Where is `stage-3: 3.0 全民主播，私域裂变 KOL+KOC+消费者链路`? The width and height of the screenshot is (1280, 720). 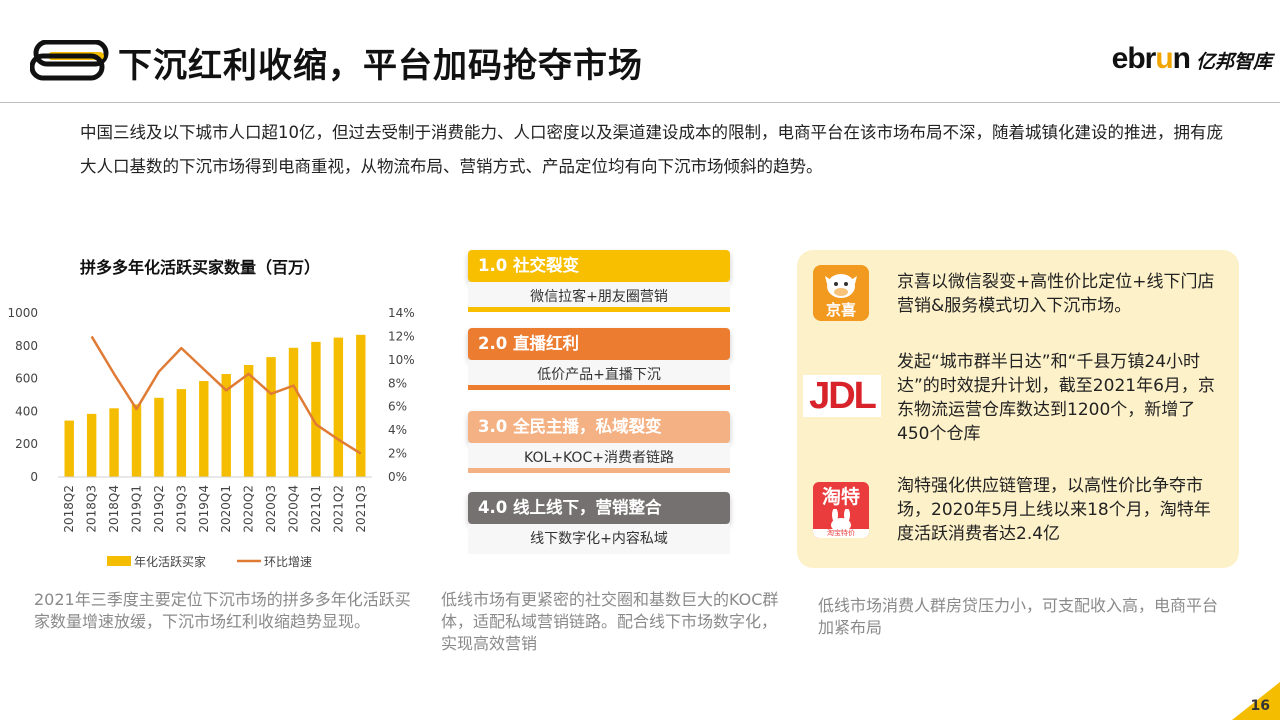
stage-3: 3.0 全民主播，私域裂变 KOL+KOC+消费者链路 is located at coordinates (599, 442).